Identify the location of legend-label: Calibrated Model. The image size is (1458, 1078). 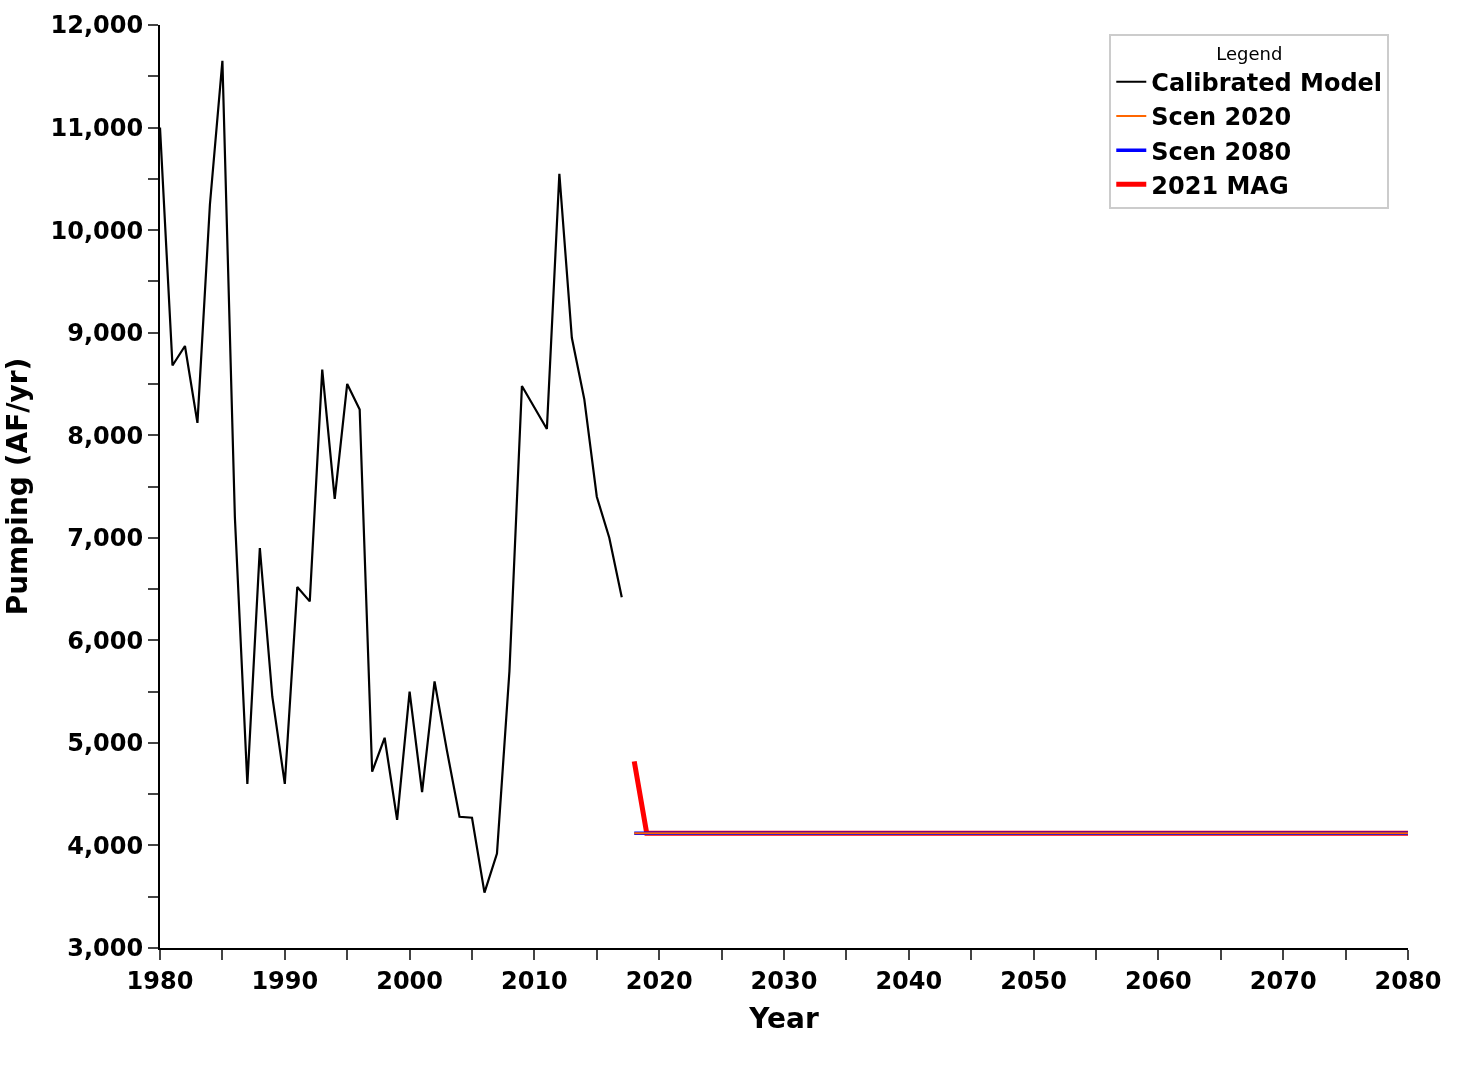
(1267, 83).